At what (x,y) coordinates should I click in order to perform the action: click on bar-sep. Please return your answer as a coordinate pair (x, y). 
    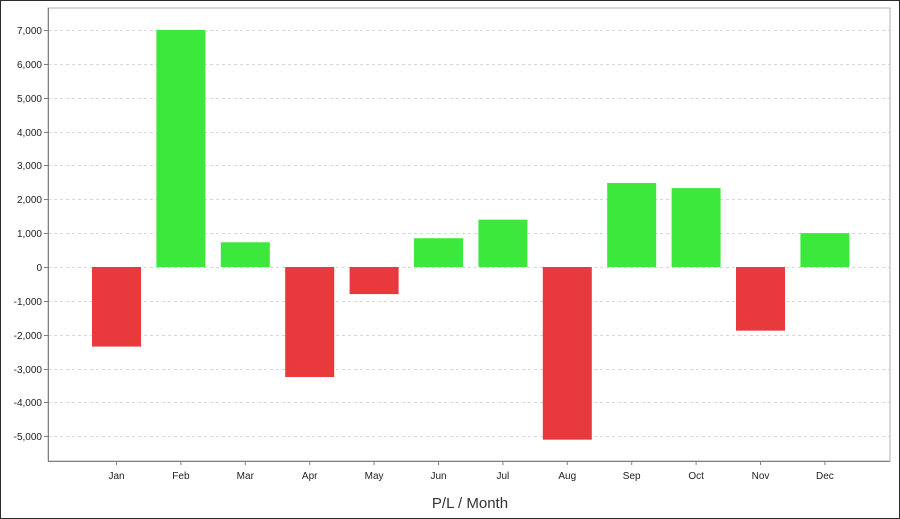
    Looking at the image, I should click on (632, 225).